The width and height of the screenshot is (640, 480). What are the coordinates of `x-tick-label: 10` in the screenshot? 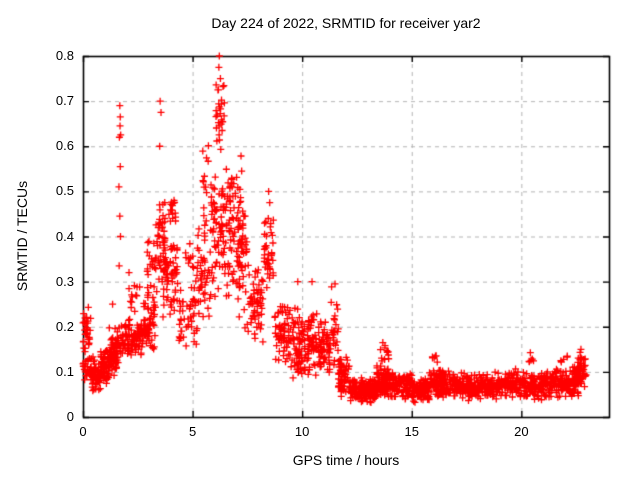 It's located at (302, 431).